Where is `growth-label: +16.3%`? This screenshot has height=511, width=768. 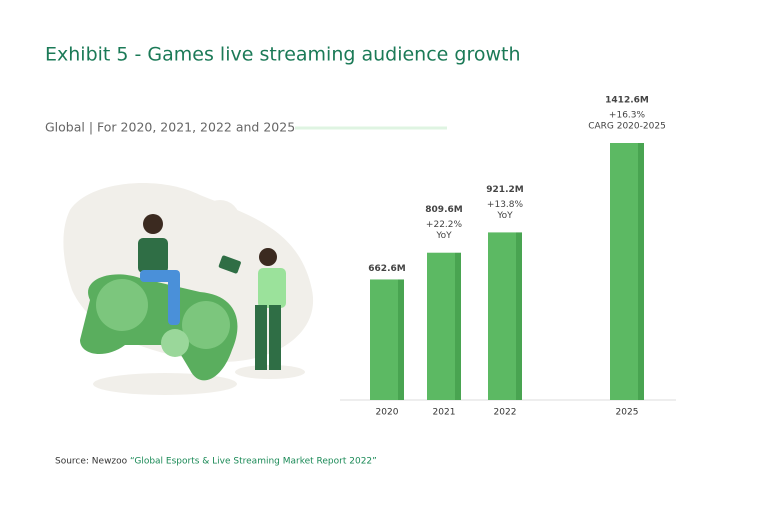 growth-label: +16.3% is located at coordinates (627, 116).